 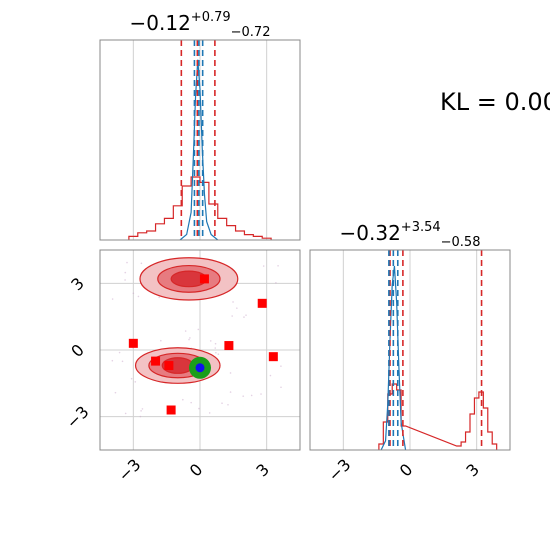 I want to click on joint-x-tick-labels: −3 0 3, so click(x=193, y=470).